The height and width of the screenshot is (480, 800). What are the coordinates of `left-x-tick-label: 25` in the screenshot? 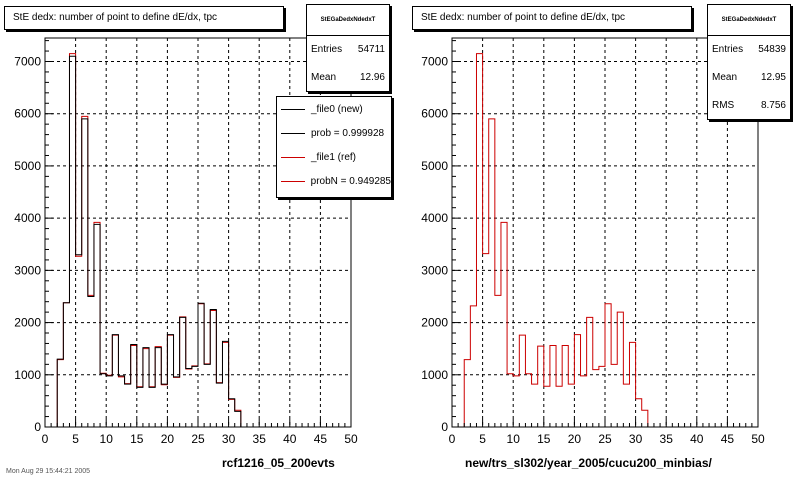 It's located at (198, 439).